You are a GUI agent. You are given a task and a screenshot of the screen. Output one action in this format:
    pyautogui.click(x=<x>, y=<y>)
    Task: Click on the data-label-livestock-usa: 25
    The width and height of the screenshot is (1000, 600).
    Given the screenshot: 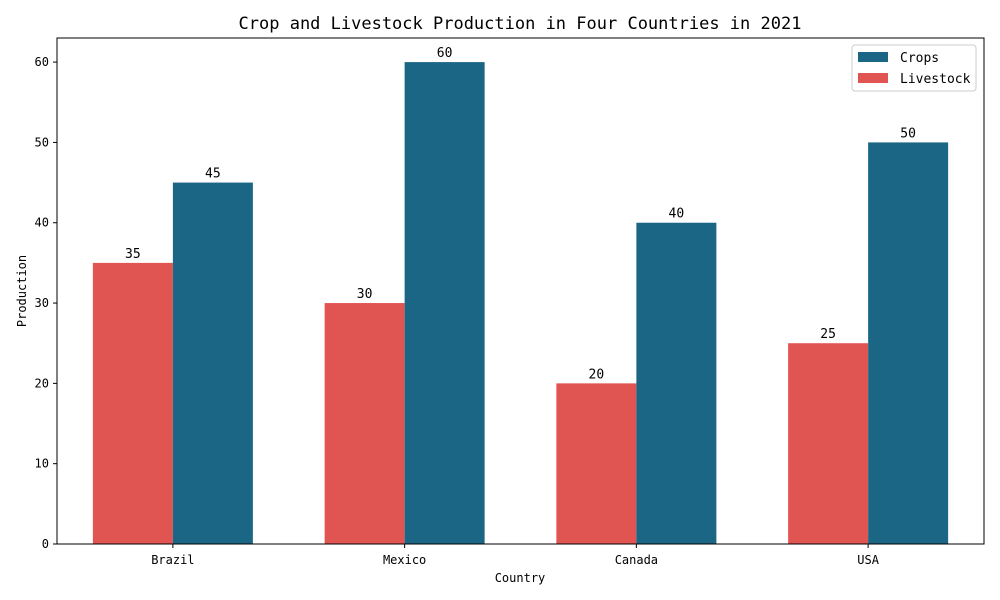 What is the action you would take?
    pyautogui.click(x=828, y=334)
    